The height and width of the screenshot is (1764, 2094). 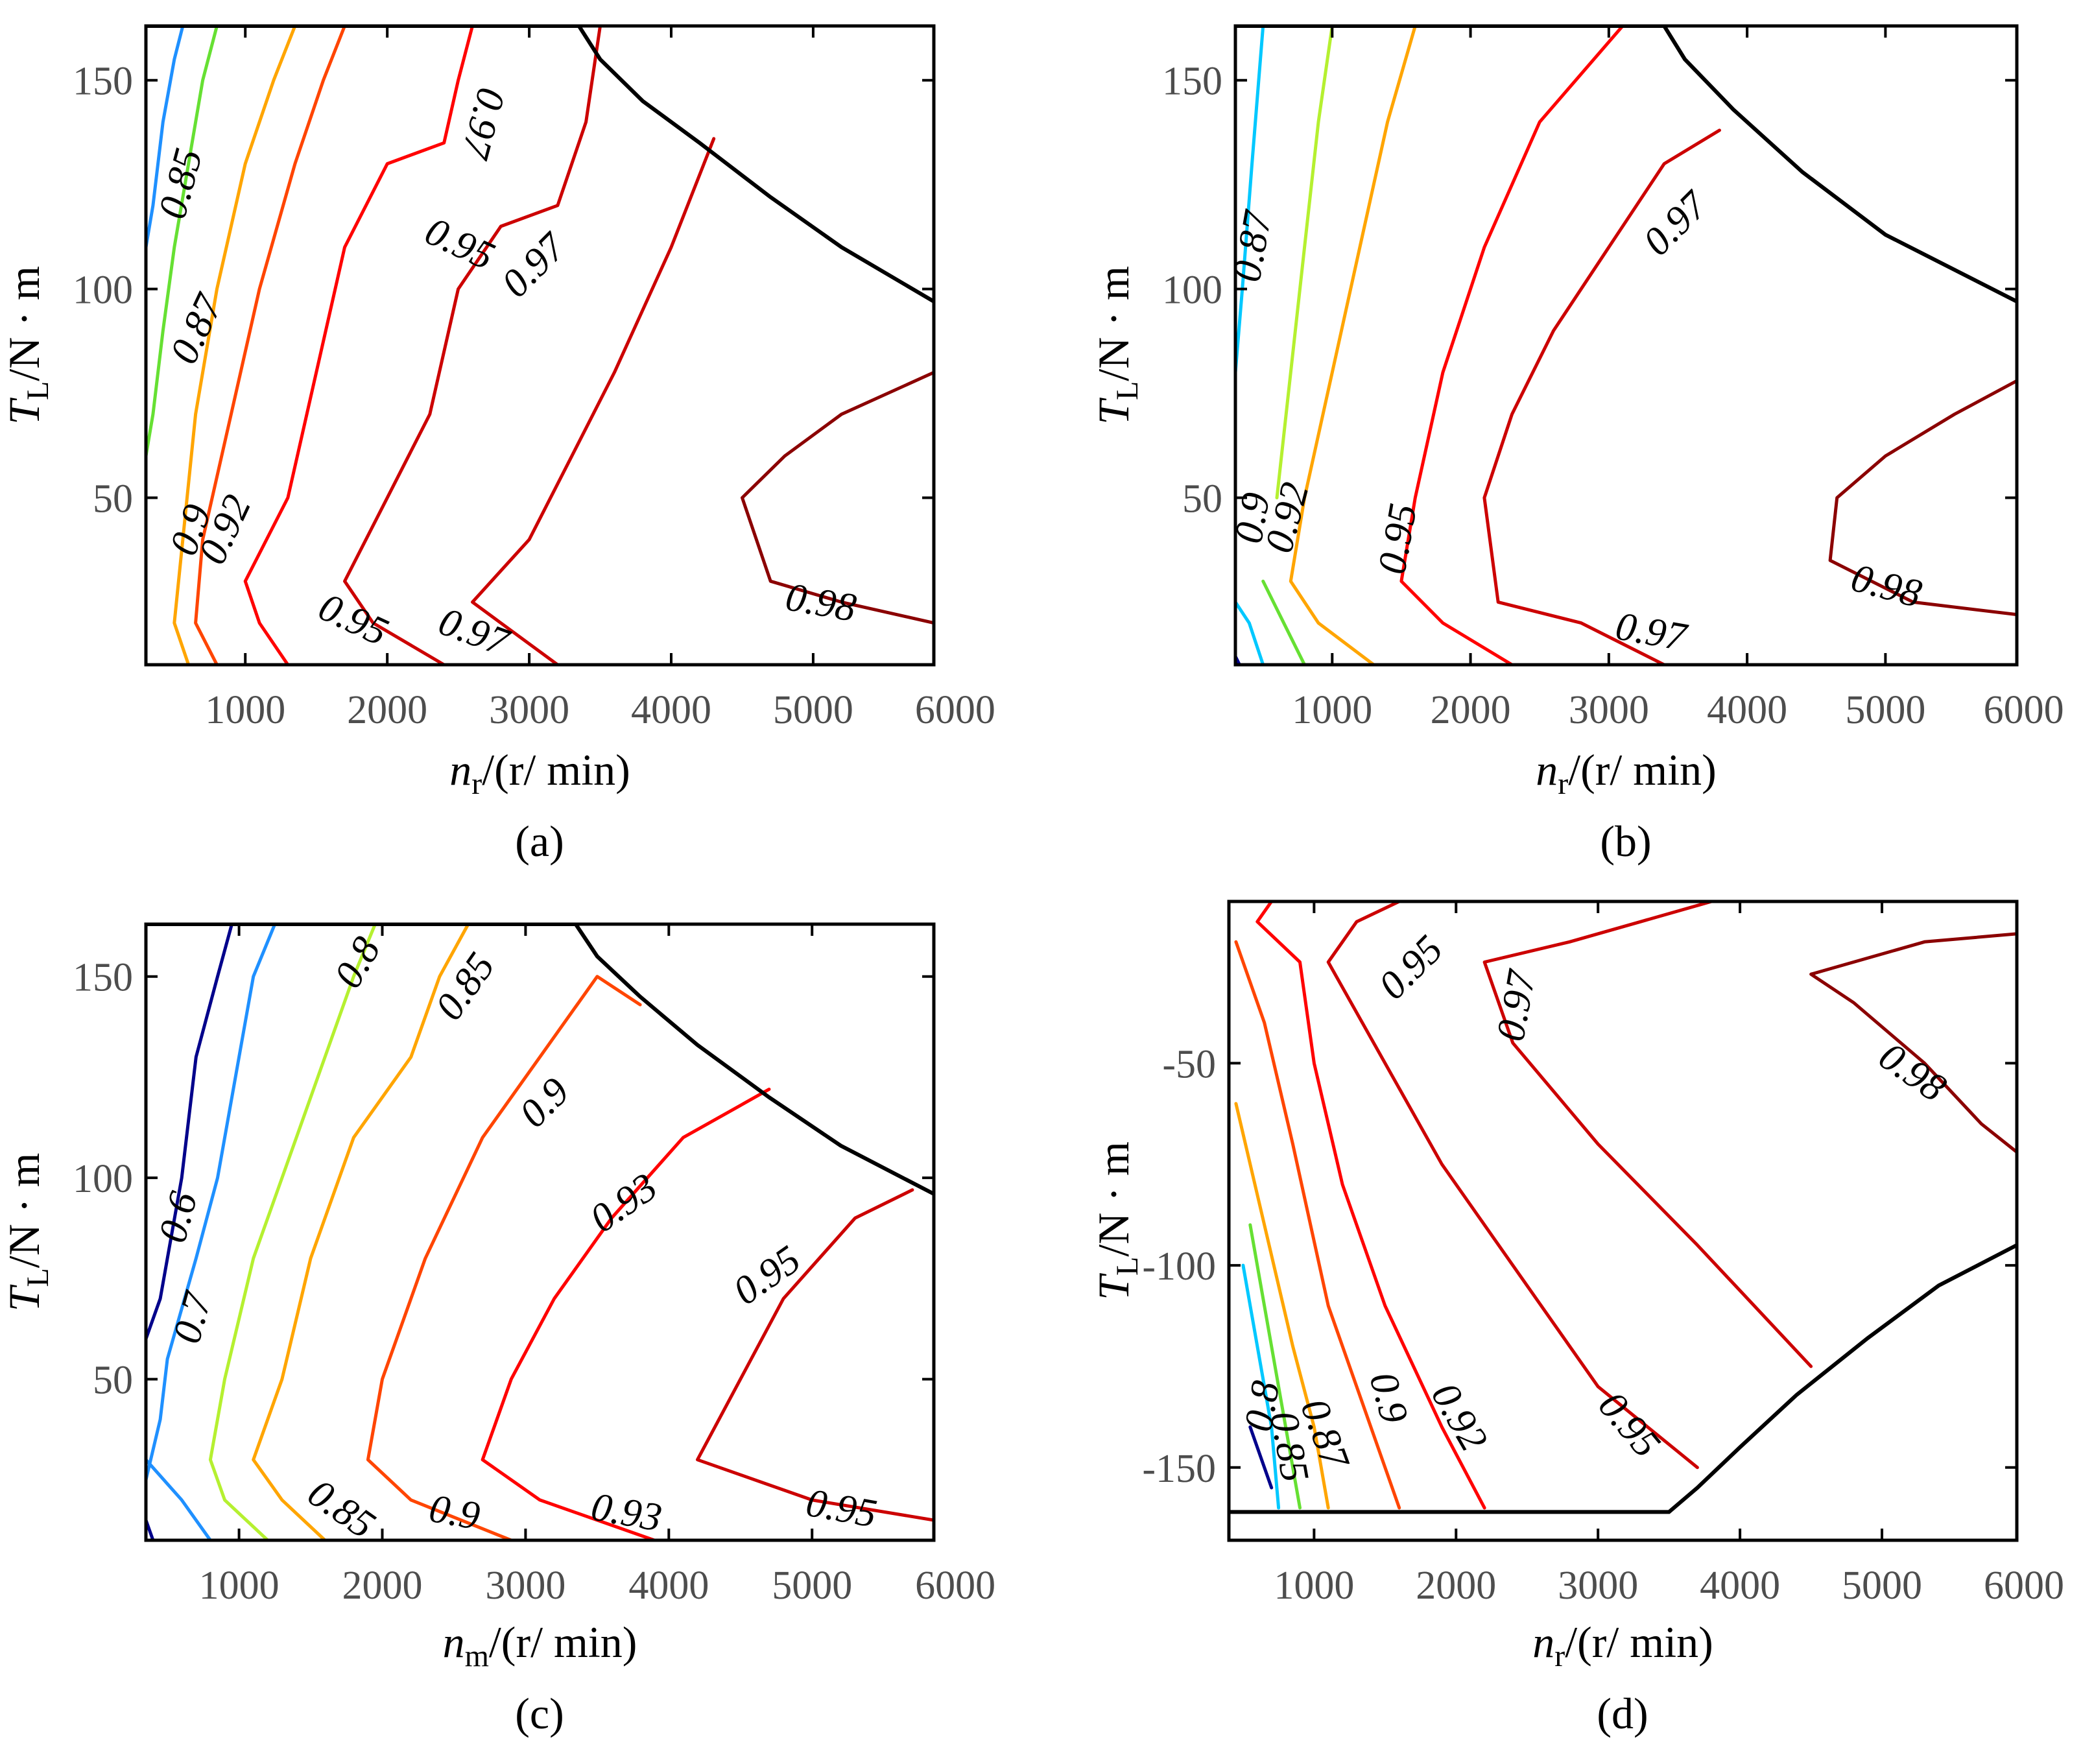 I want to click on contour-label: 0.93, so click(x=626, y=1512).